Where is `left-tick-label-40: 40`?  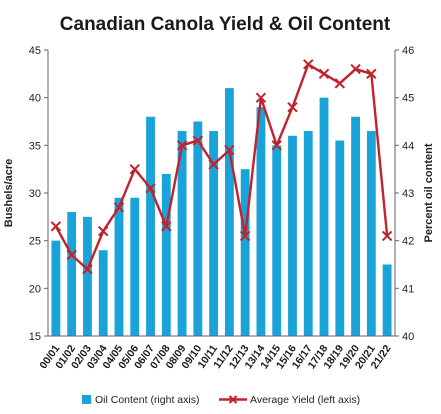 left-tick-label-40: 40 is located at coordinates (35, 99).